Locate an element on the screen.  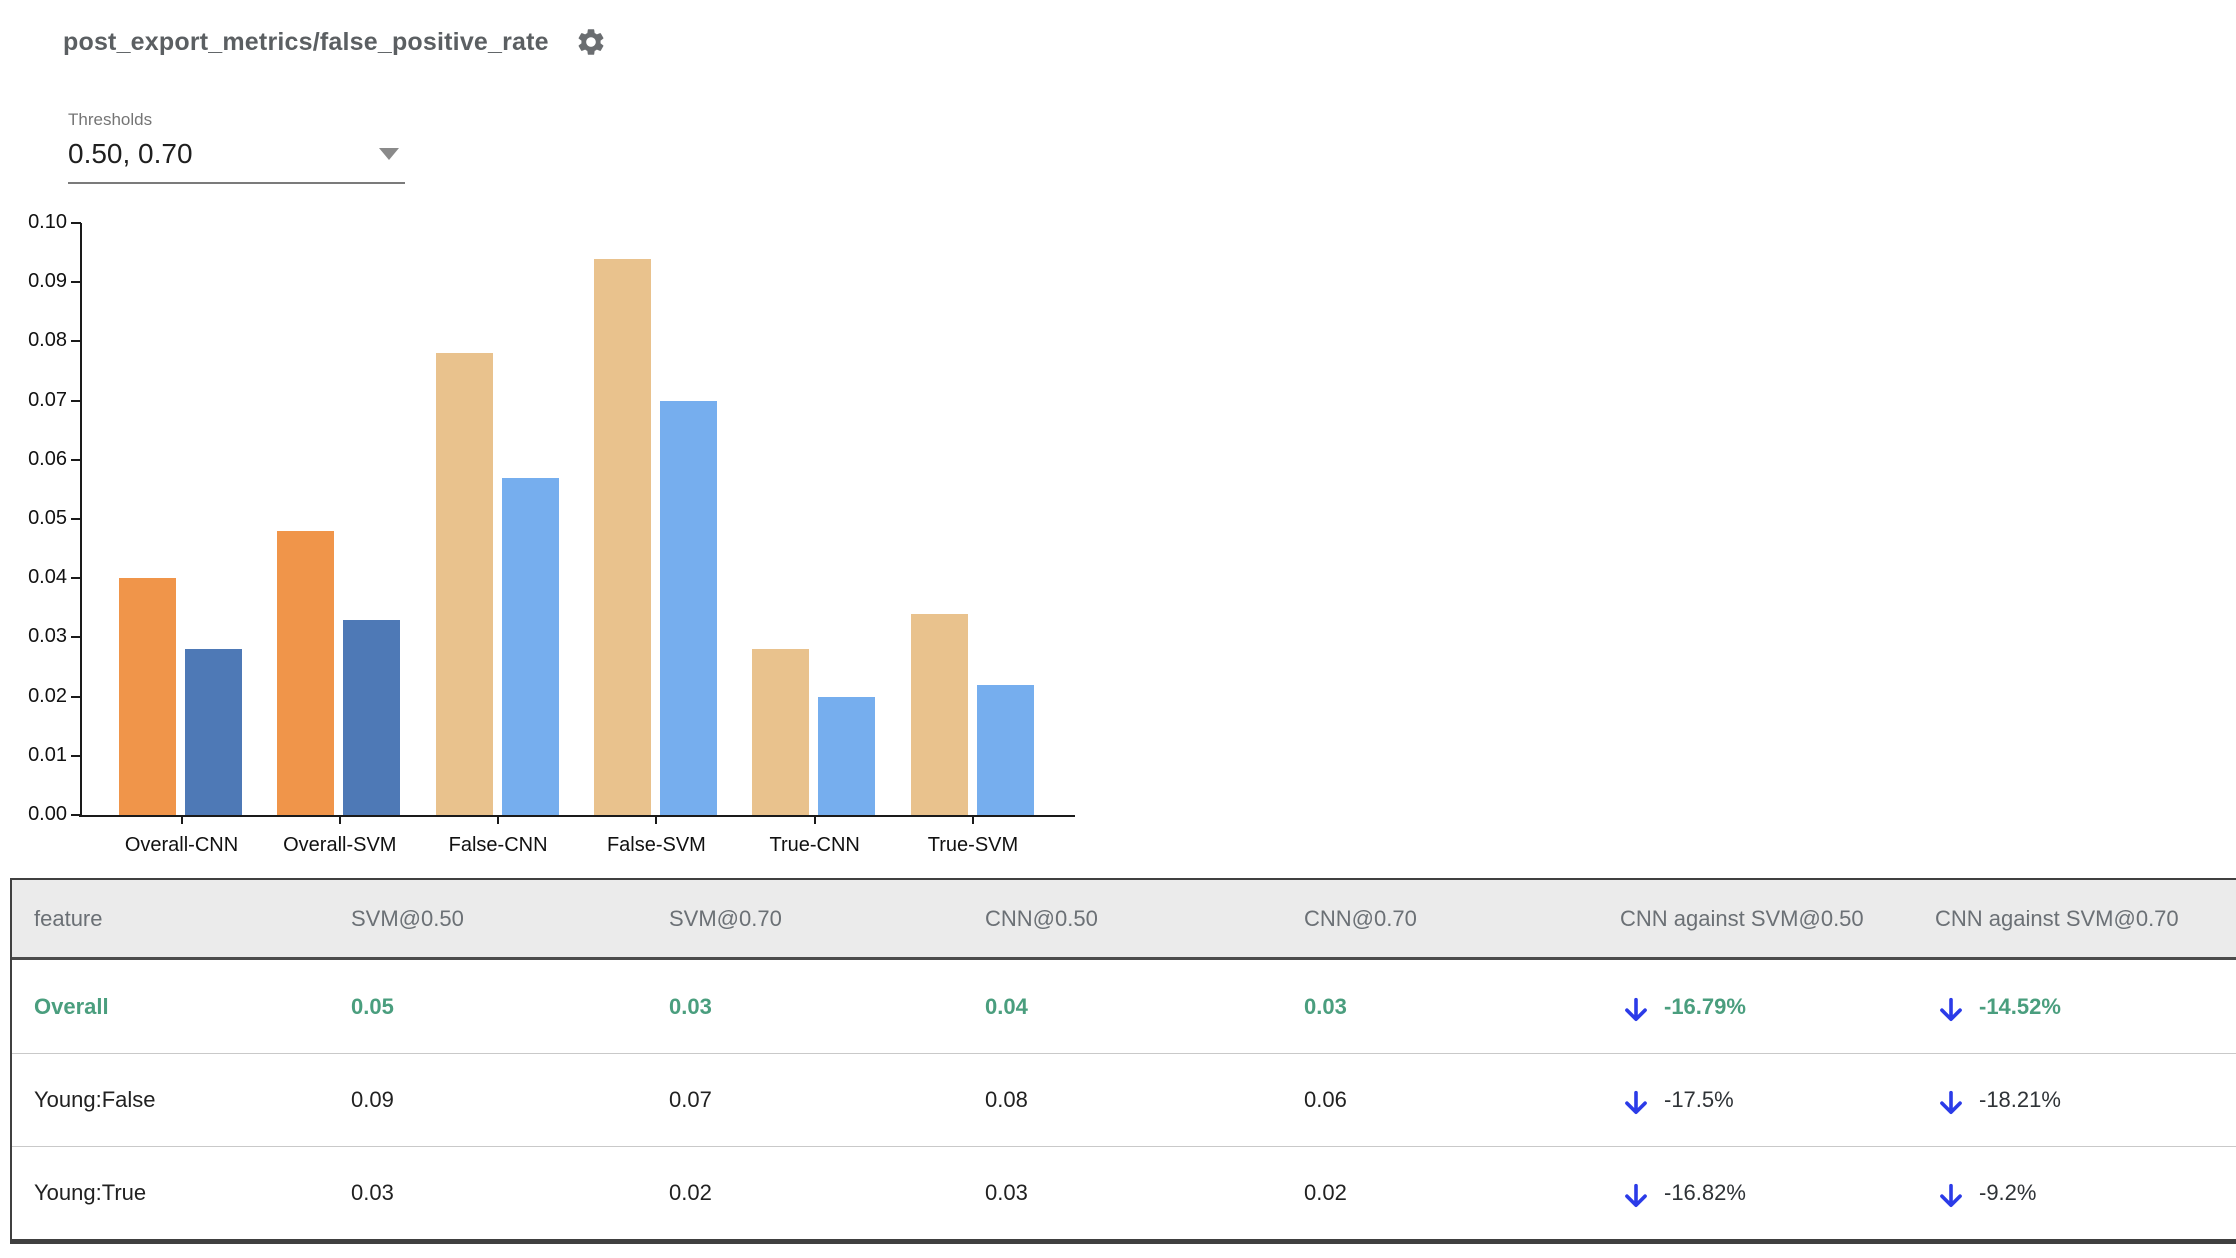
delta-cell-1: -18.21% is located at coordinates (2068, 1100).